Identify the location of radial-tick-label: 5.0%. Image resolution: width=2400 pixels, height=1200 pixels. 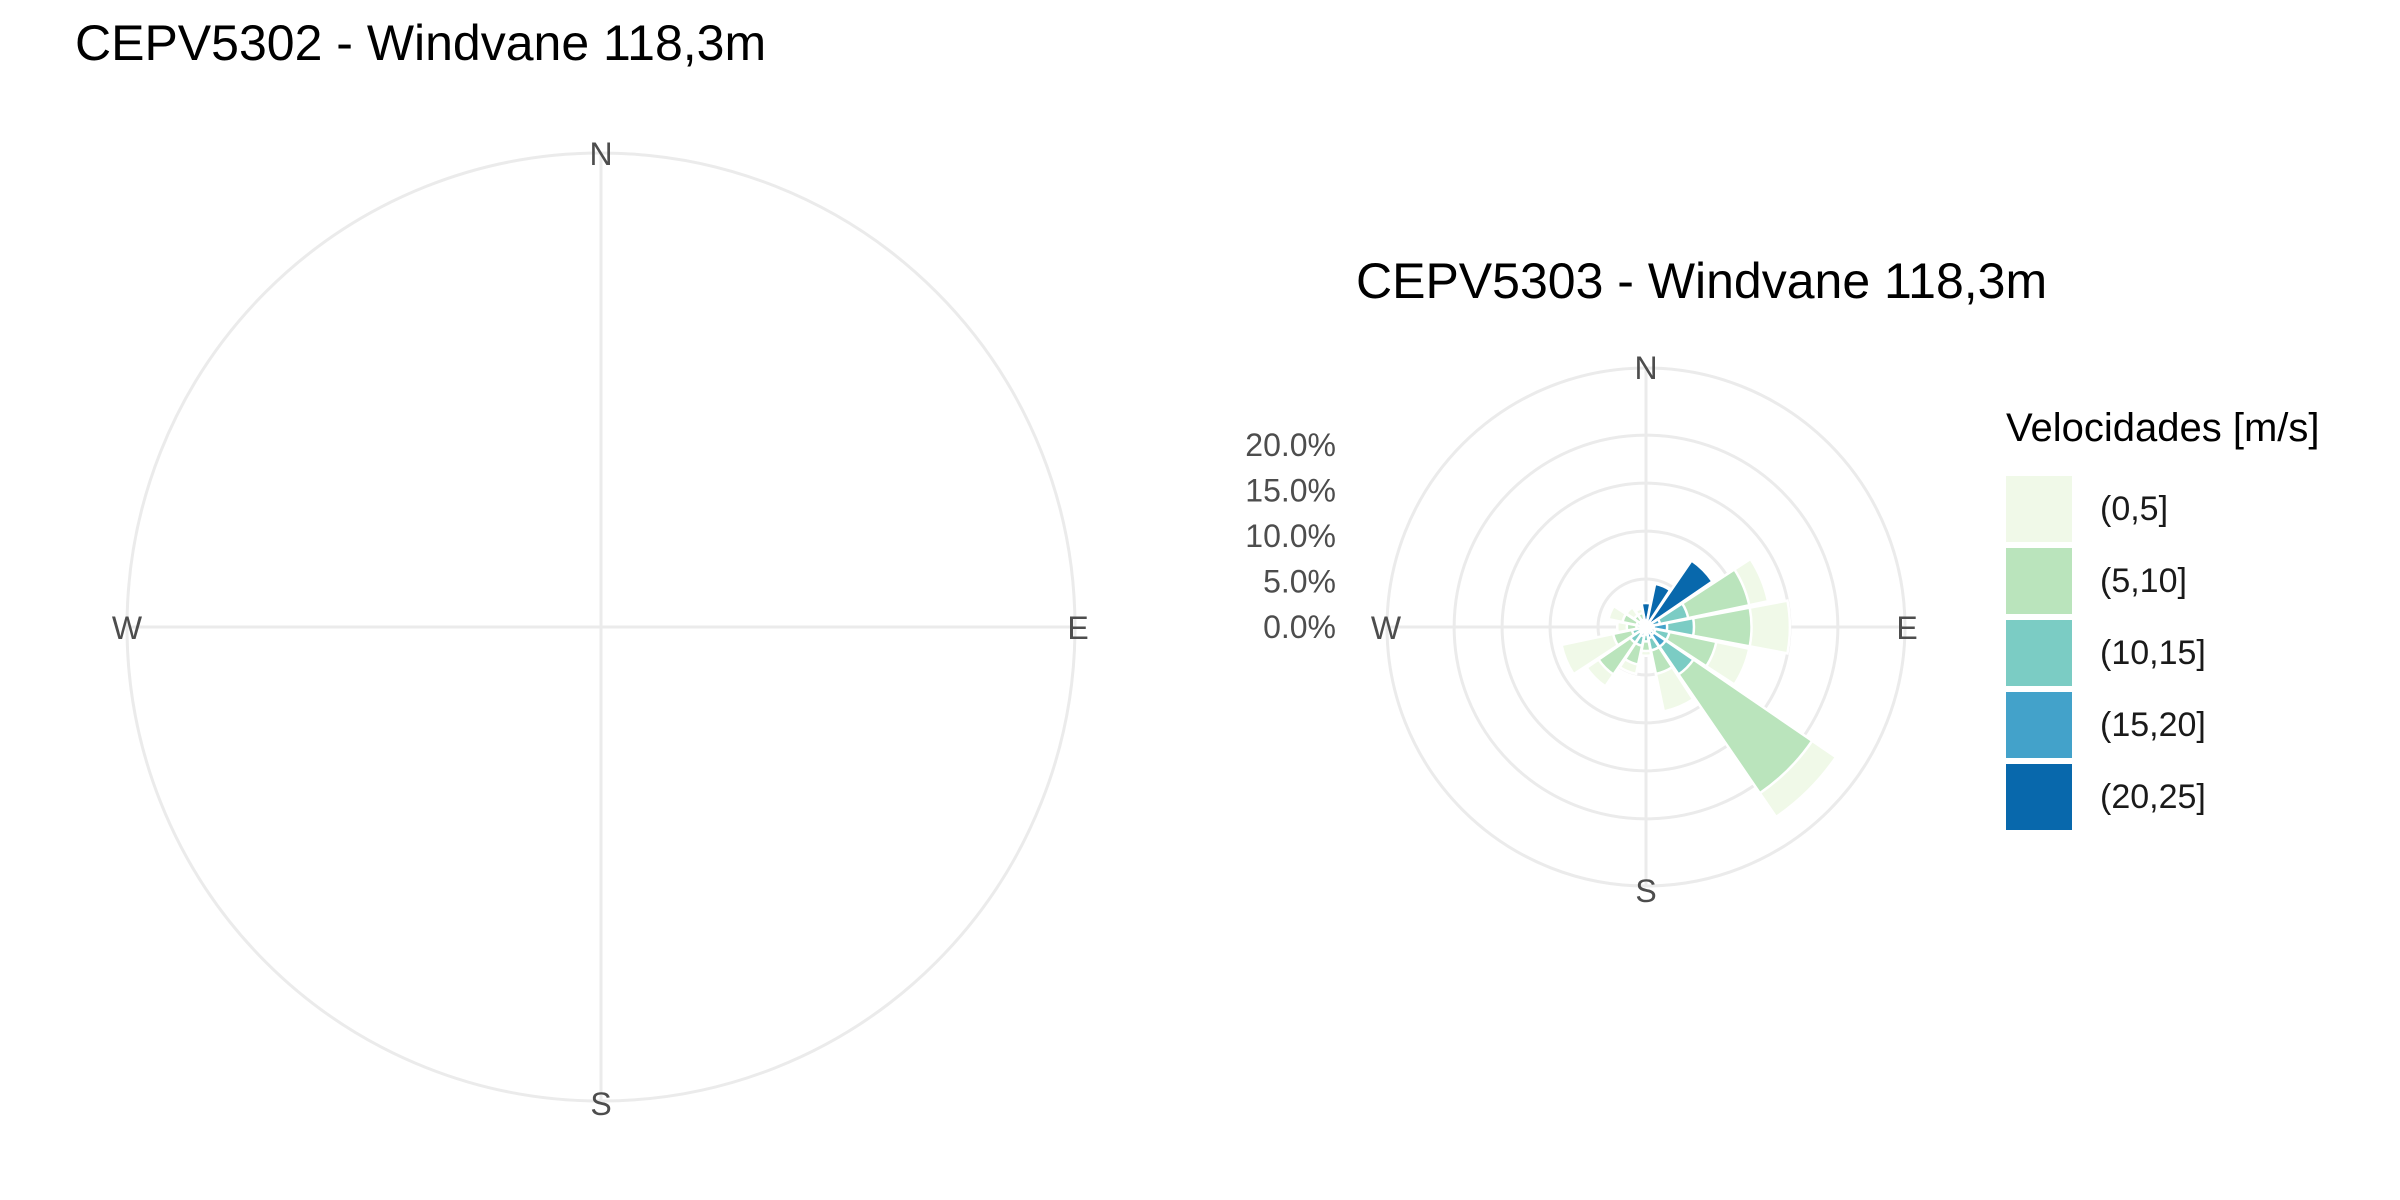
(1299, 582).